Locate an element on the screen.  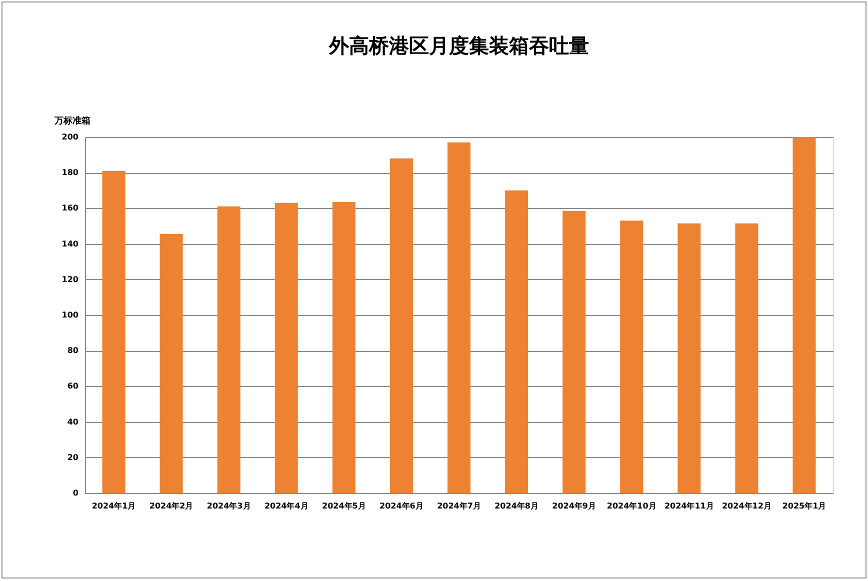
y-tick-label: 100 is located at coordinates (70, 315).